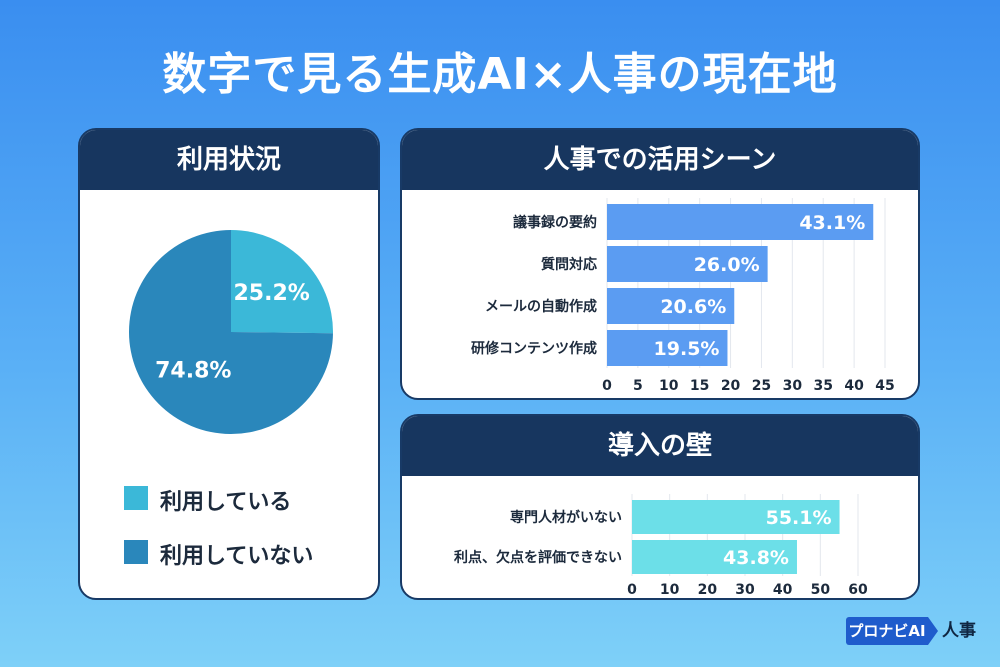 The width and height of the screenshot is (1000, 667). Describe the element at coordinates (541, 306) in the screenshot. I see `category-label-2: メールの自動作成` at that location.